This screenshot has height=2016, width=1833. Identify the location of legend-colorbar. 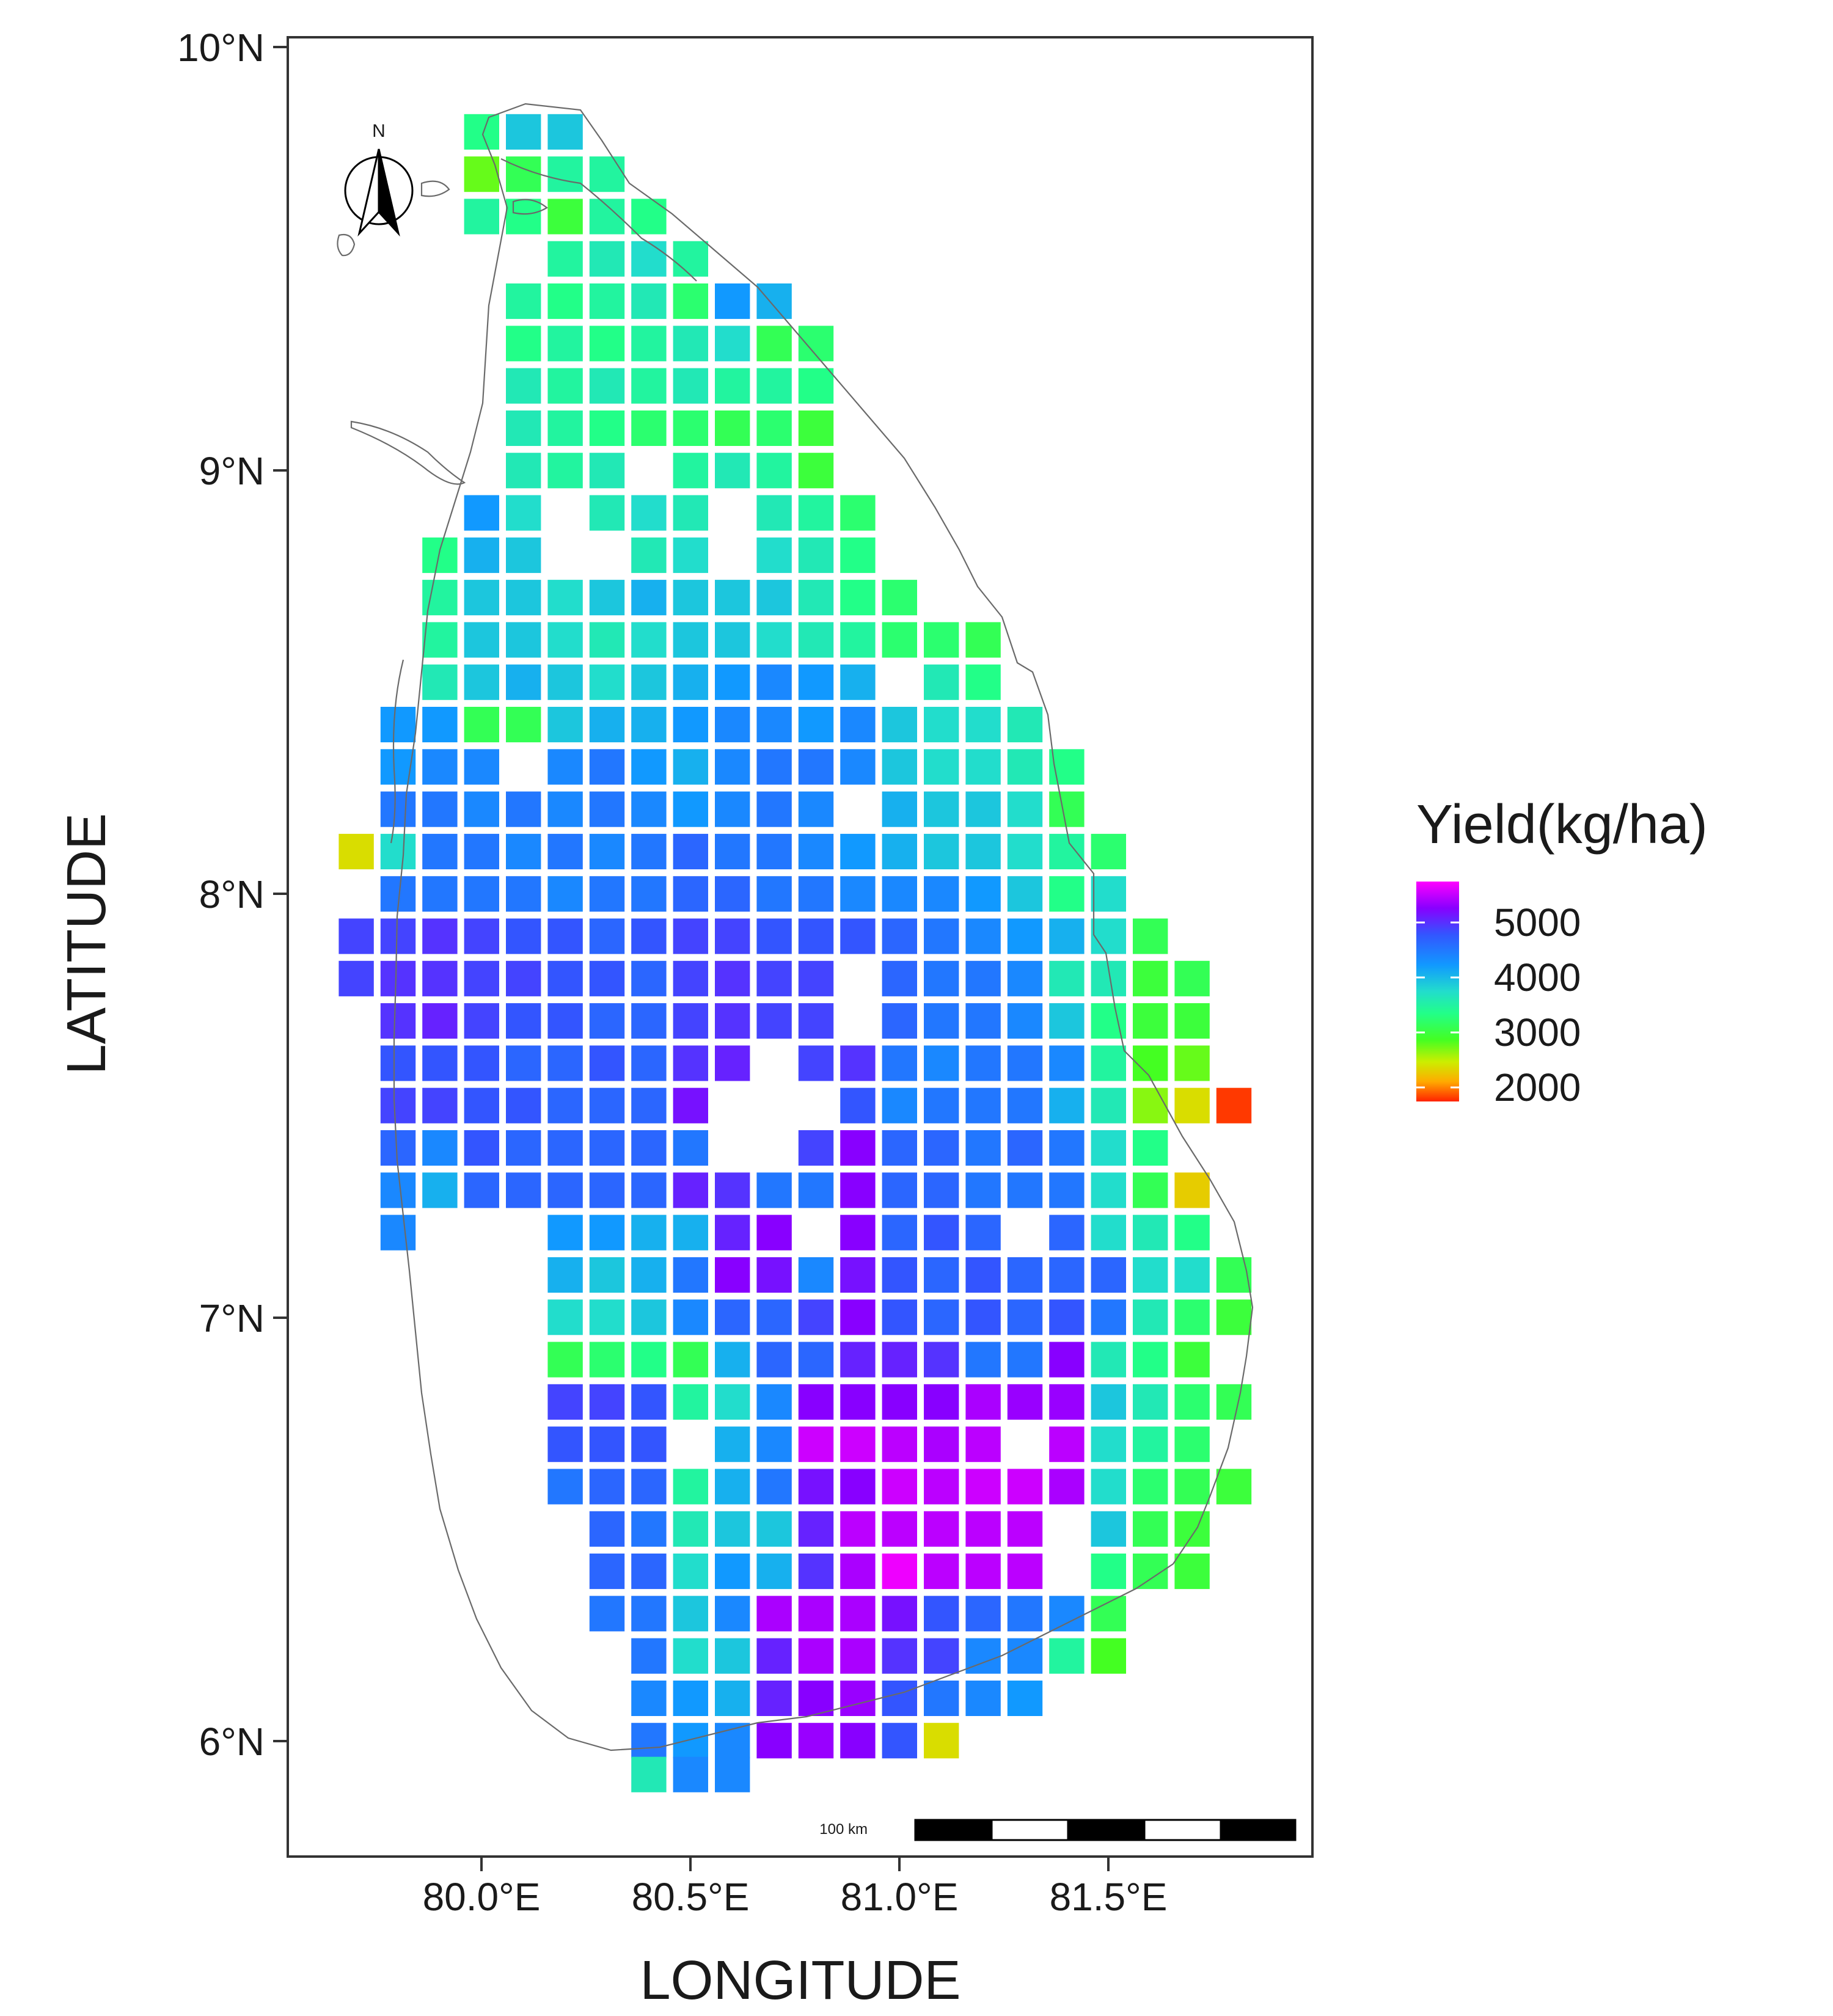
(1437, 991).